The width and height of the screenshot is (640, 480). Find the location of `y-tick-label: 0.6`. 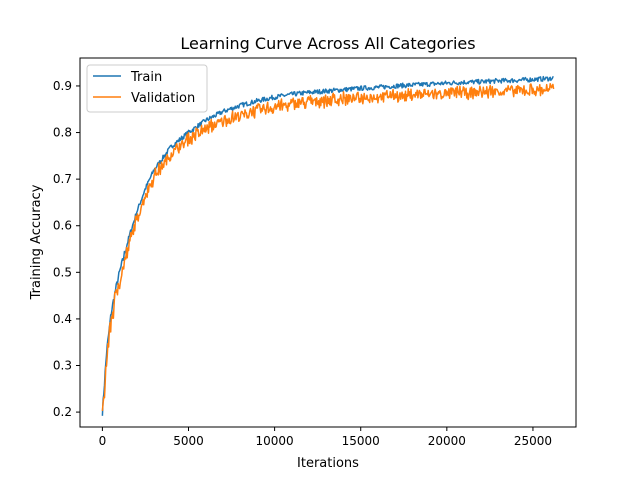

y-tick-label: 0.6 is located at coordinates (62, 226).